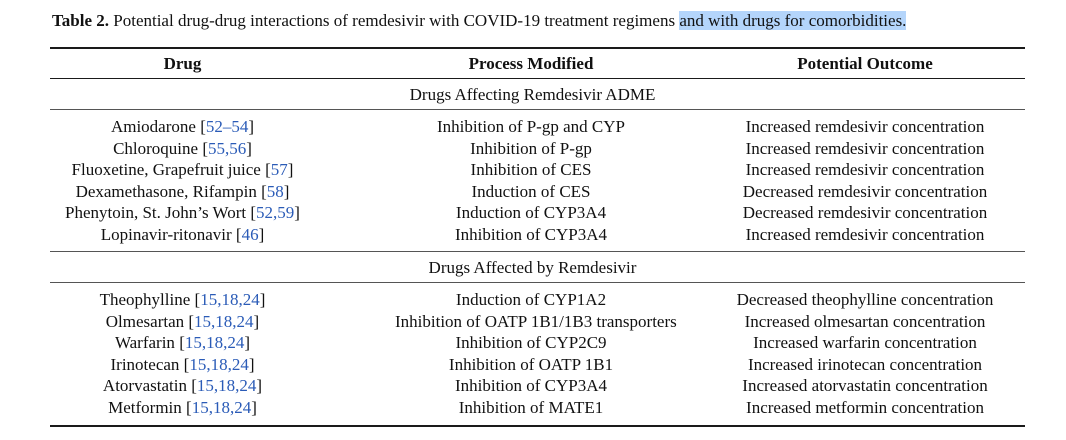 The image size is (1066, 440). I want to click on citation-link: 58, so click(275, 191).